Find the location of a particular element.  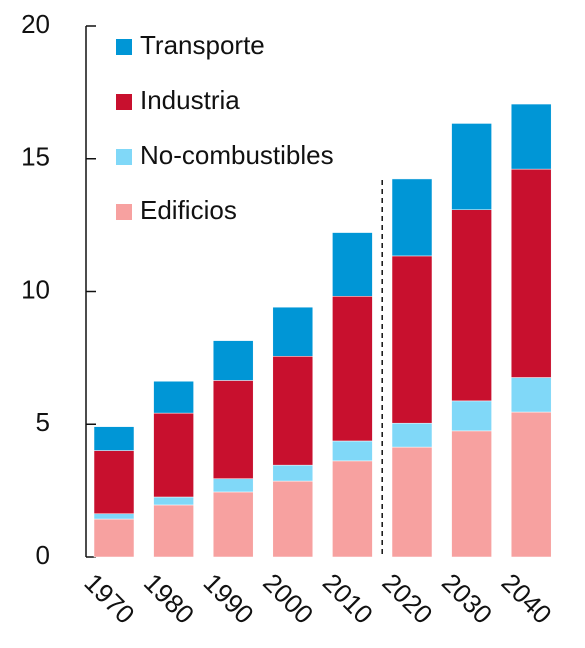

y-tick-label: 5 is located at coordinates (43, 422).